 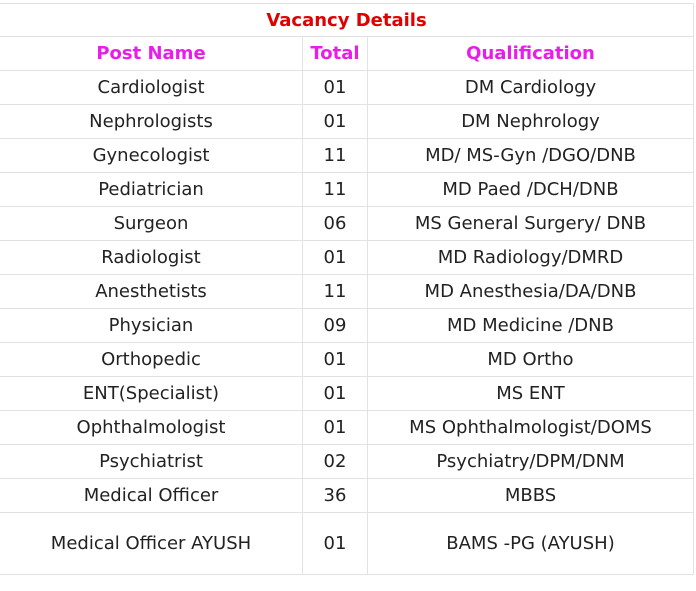 What do you see at coordinates (151, 461) in the screenshot?
I see `post-name-cell: Psychiatrist` at bounding box center [151, 461].